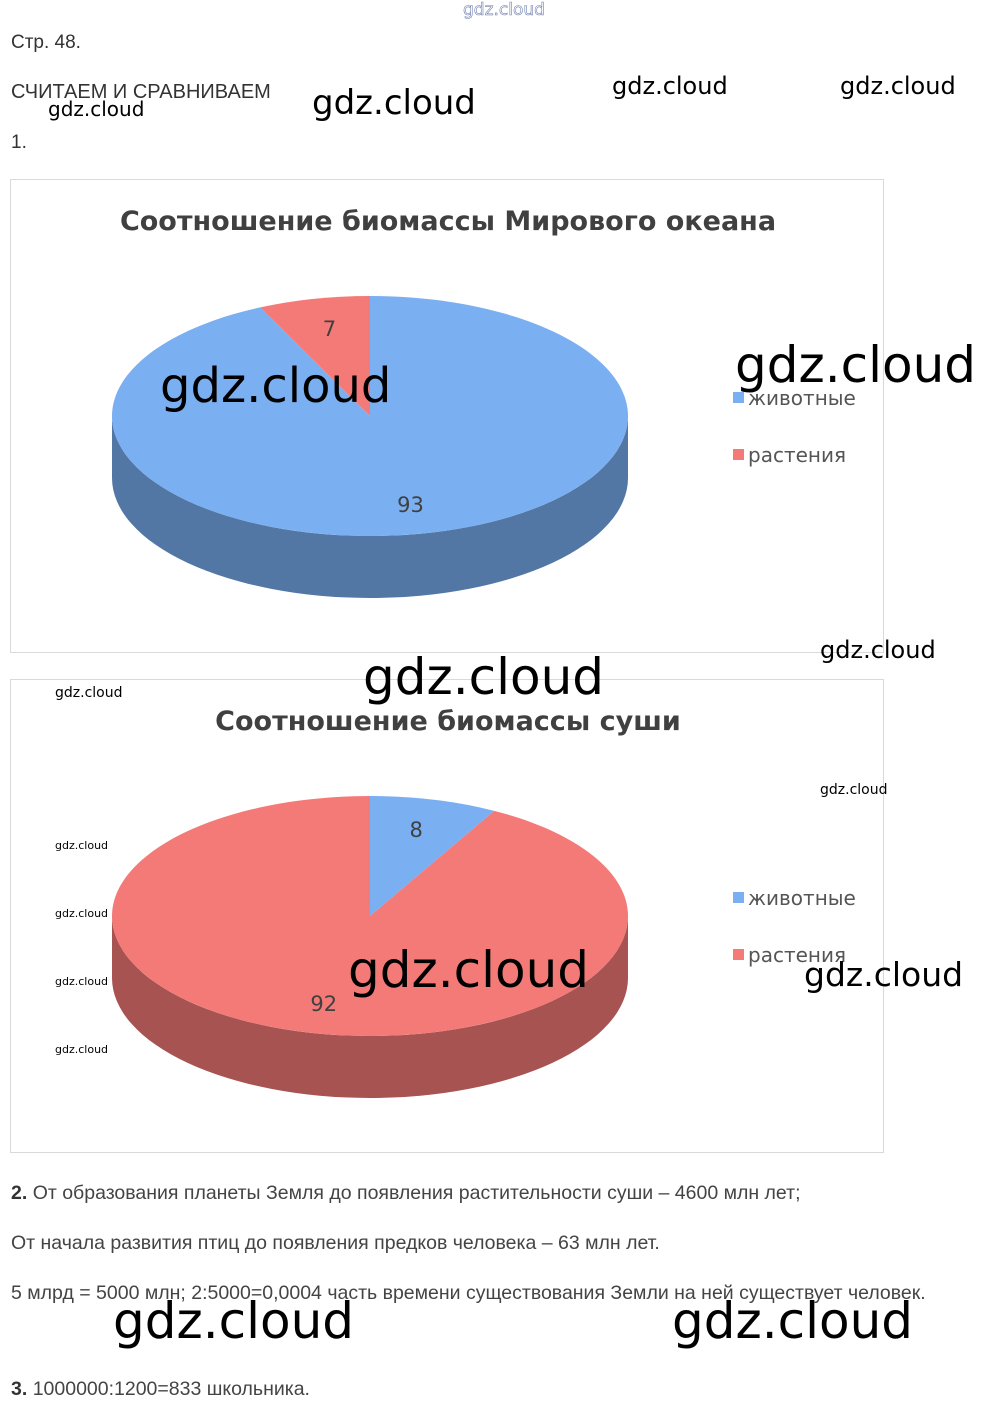  I want to click on task-number: 2., so click(19, 1193).